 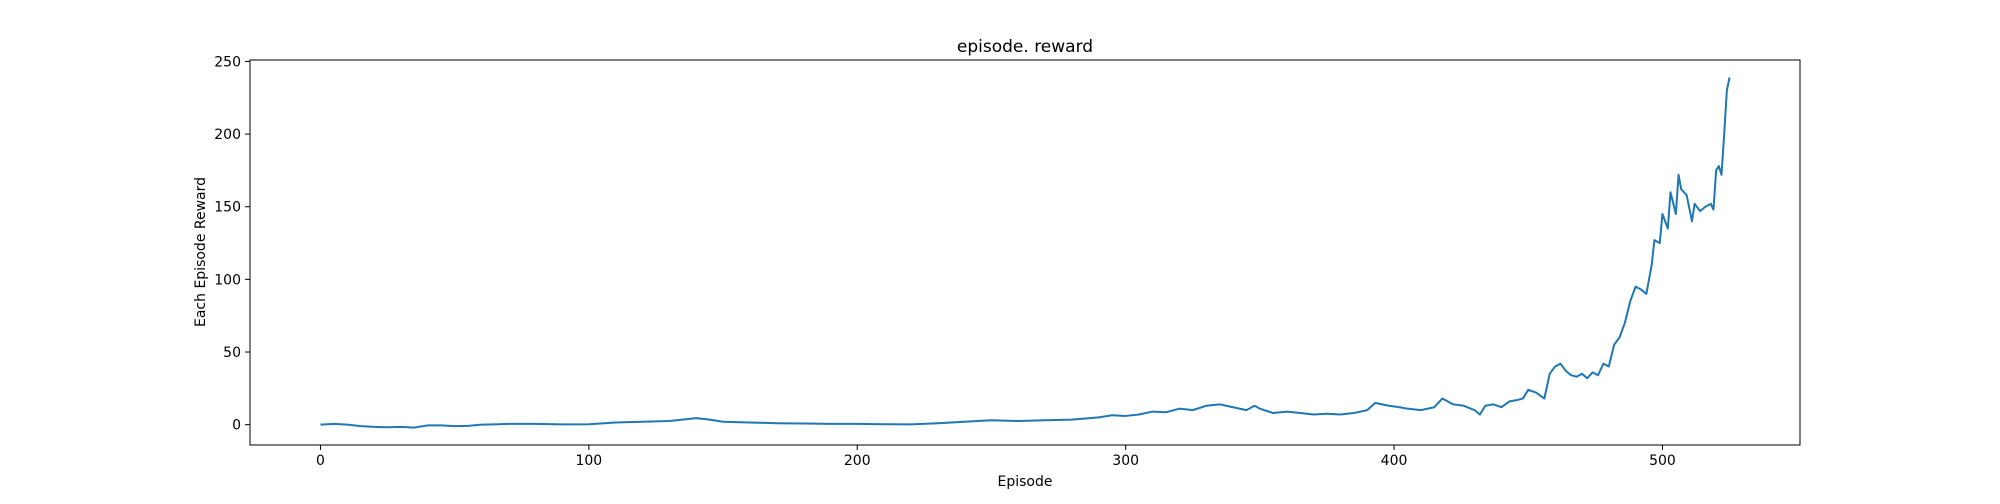 I want to click on y-tick-label: 200, so click(x=227, y=135).